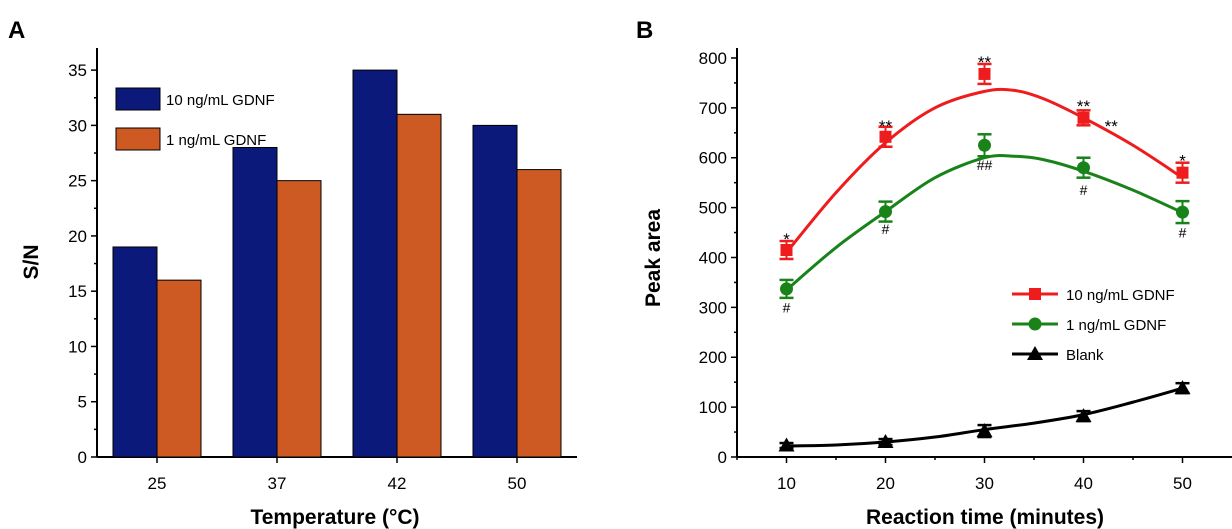 Image resolution: width=1232 pixels, height=529 pixels. I want to click on panel-a-y-tick-label: 15, so click(77, 291).